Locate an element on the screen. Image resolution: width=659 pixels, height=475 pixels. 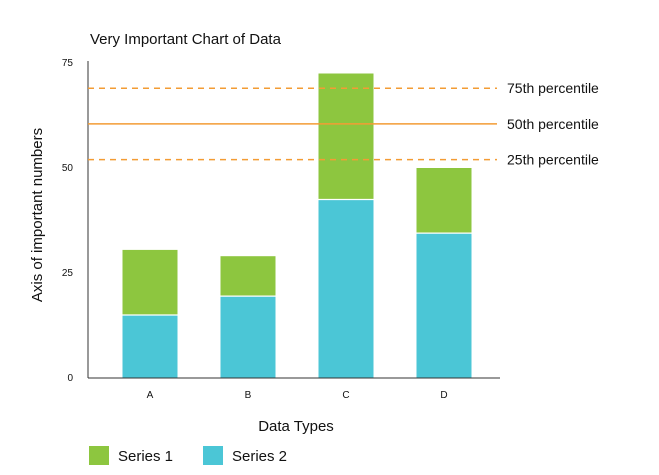
reference-line-label: 25th percentile is located at coordinates (553, 160).